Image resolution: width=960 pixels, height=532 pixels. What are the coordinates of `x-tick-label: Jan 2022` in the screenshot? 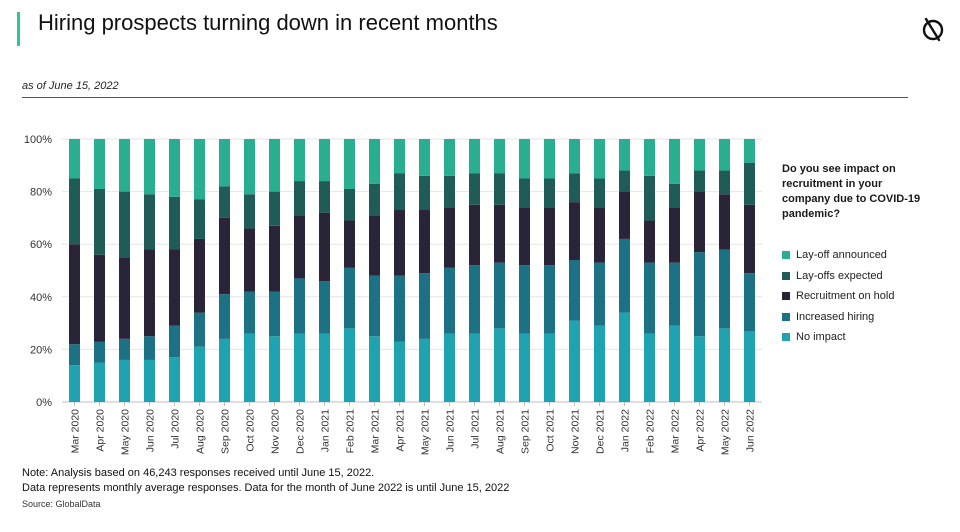 It's located at (626, 430).